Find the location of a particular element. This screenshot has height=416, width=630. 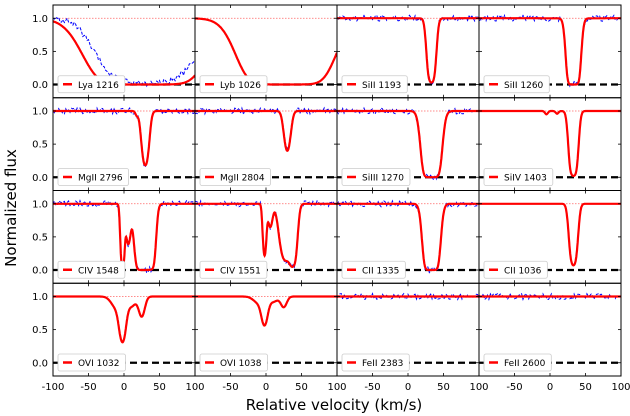

panel-legend: MgII 2804 is located at coordinates (235, 177).